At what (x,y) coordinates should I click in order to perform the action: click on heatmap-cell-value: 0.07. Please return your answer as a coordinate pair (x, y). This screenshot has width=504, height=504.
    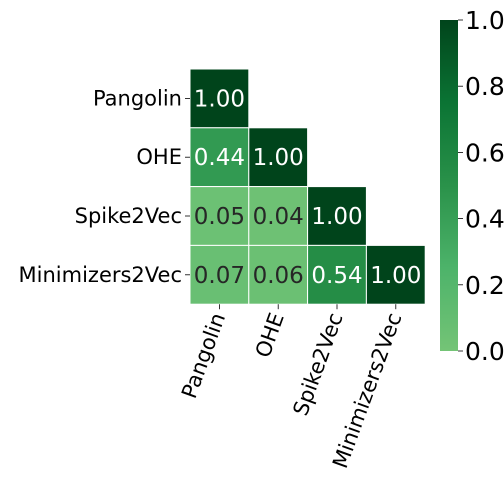
    Looking at the image, I should click on (219, 276).